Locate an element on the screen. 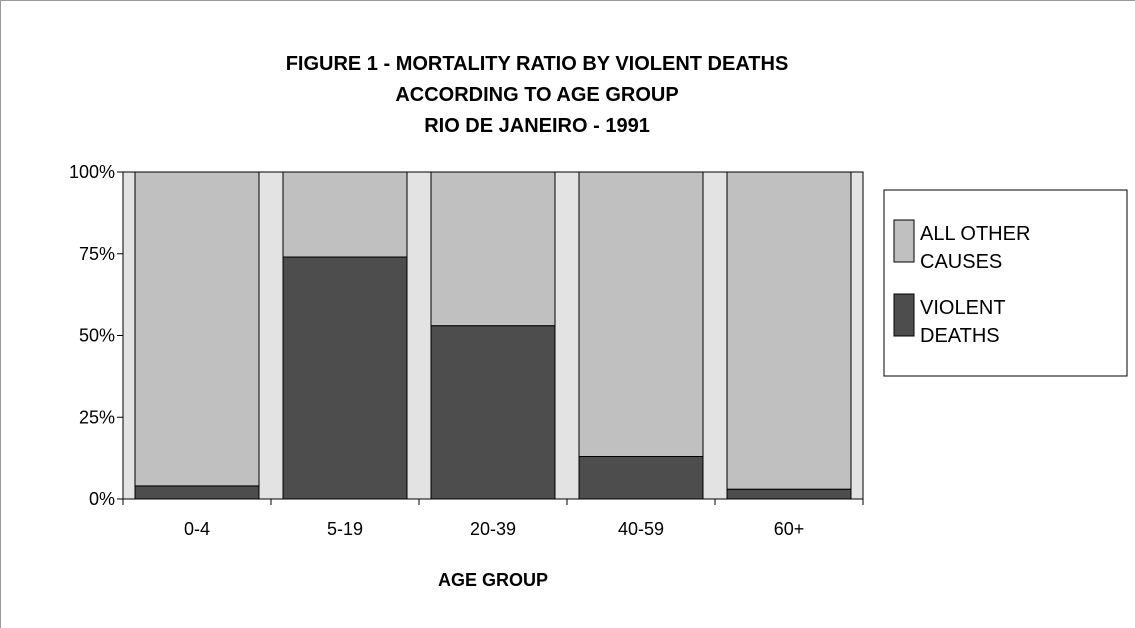  bar-violent-deaths-60+ is located at coordinates (789, 494).